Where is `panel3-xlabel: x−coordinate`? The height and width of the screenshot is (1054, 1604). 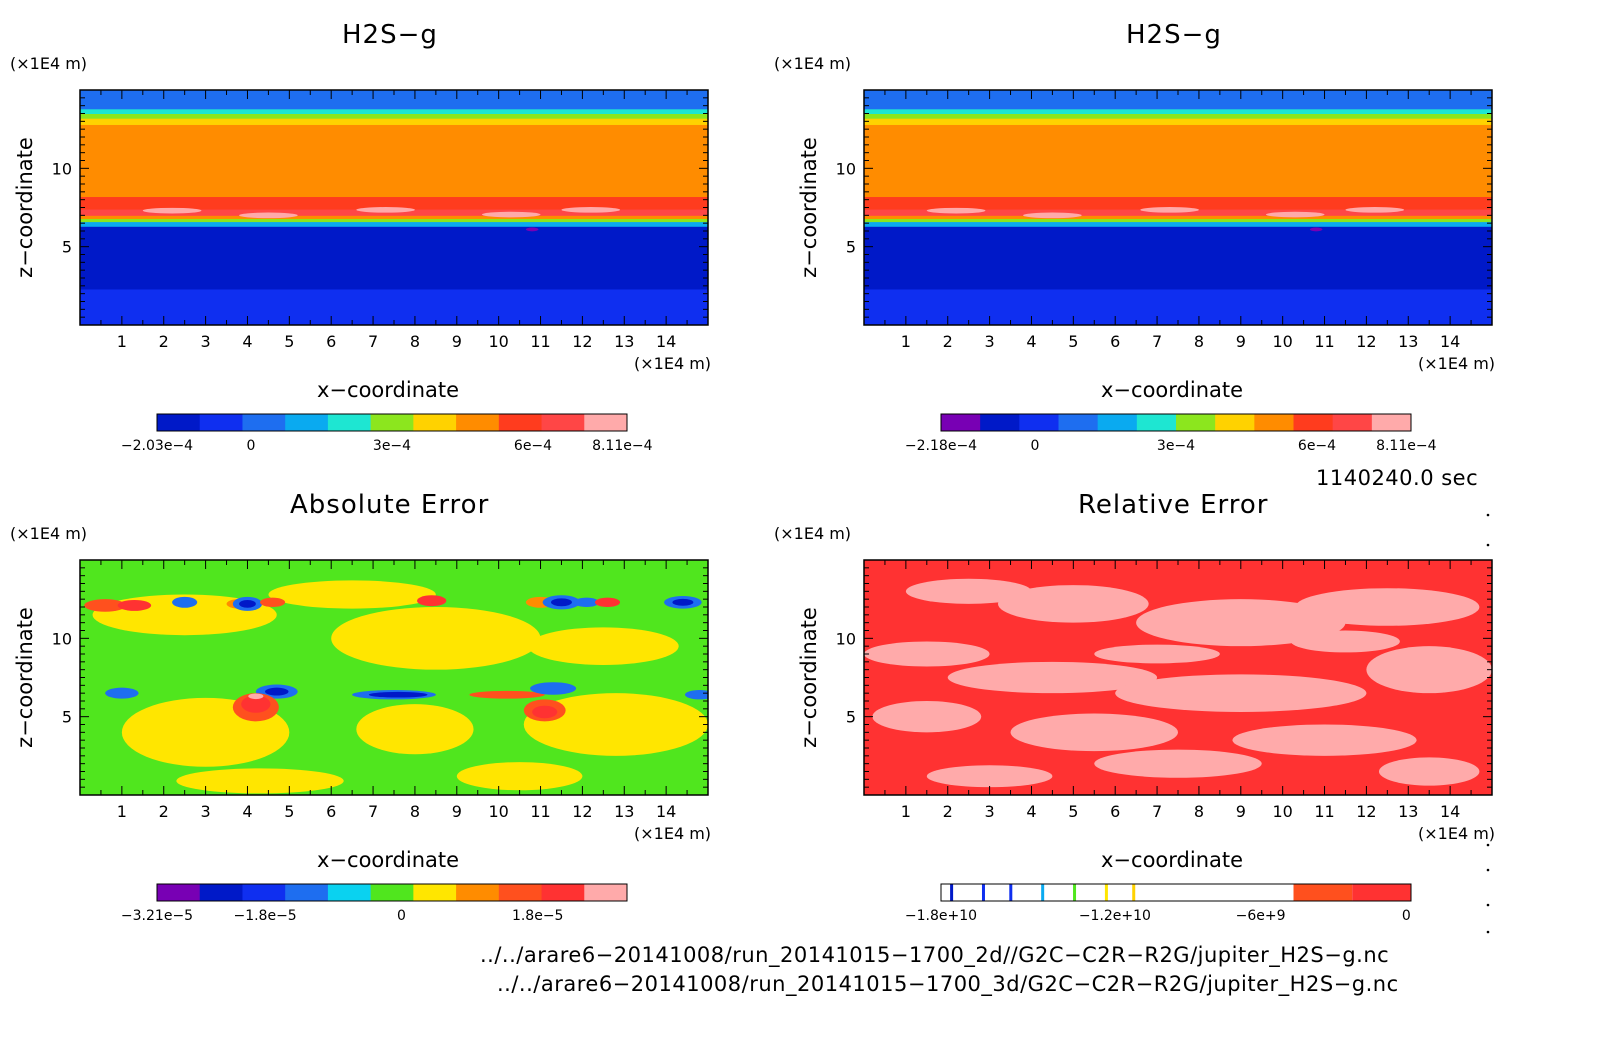
panel3-xlabel: x−coordinate is located at coordinates (388, 860).